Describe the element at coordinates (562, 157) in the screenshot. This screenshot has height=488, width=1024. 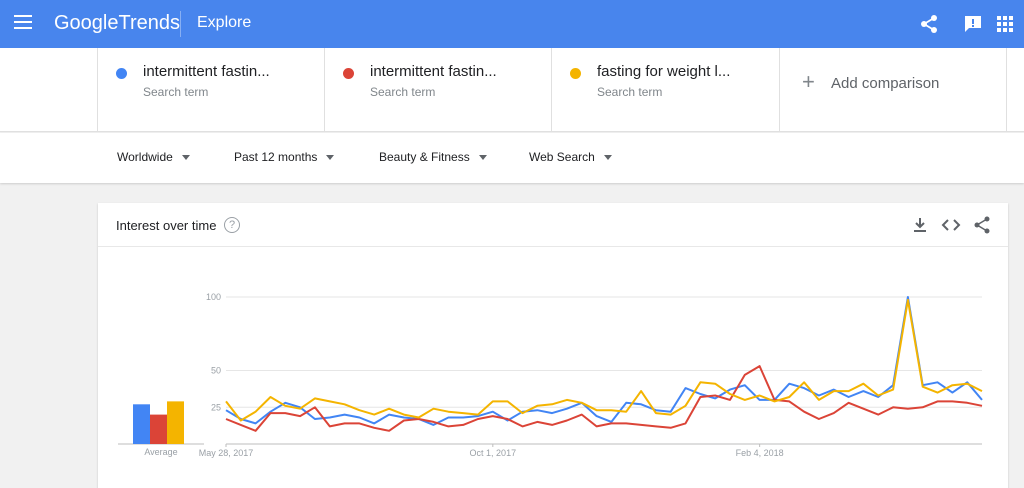
I see `search-type-value: Web Search` at that location.